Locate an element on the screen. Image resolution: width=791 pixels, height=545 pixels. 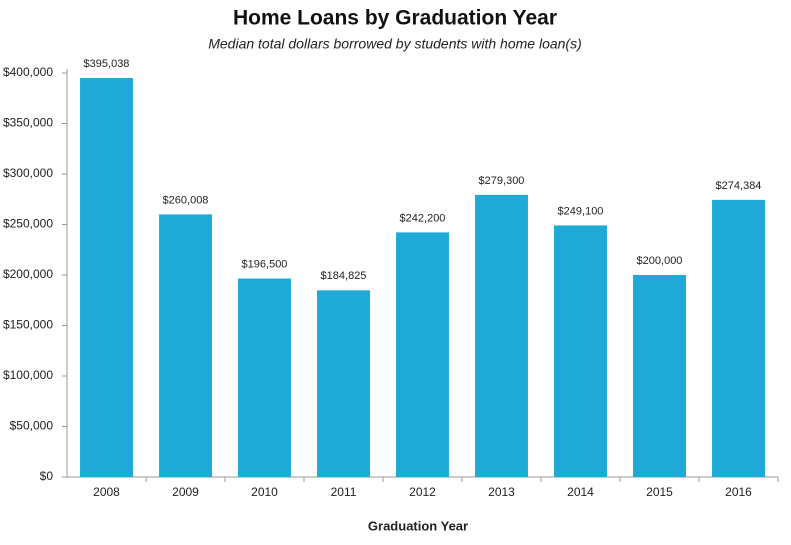
y-tick-label: $0 is located at coordinates (47, 476).